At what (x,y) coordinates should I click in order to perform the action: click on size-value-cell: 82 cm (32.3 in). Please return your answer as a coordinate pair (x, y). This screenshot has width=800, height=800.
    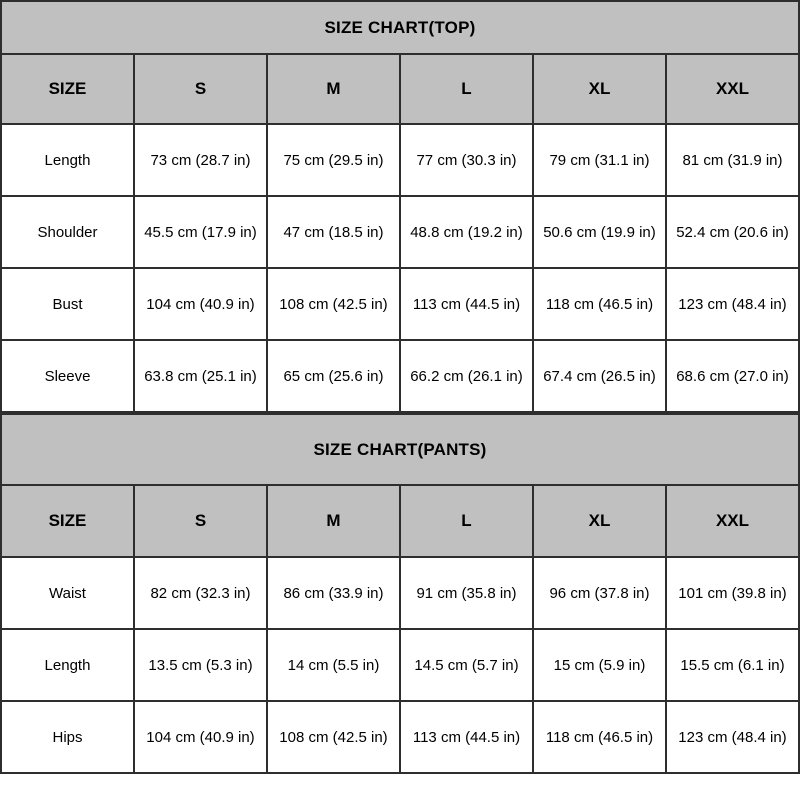
    Looking at the image, I should click on (200, 593).